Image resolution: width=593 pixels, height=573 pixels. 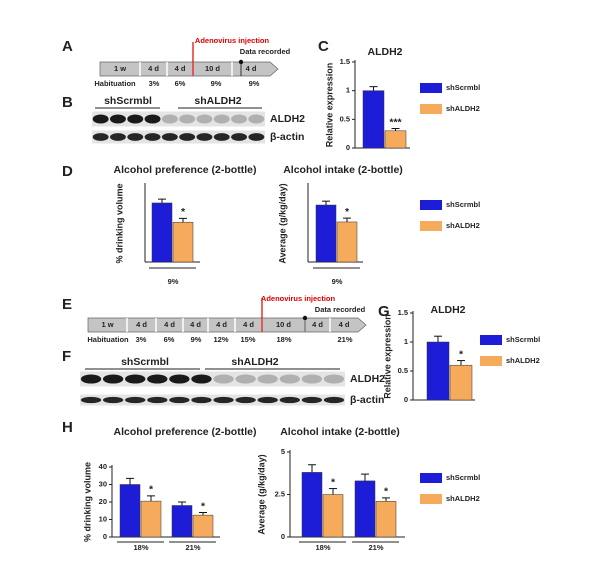 What do you see at coordinates (367, 400) in the screenshot?
I see `blot-row-label: β-actin` at bounding box center [367, 400].